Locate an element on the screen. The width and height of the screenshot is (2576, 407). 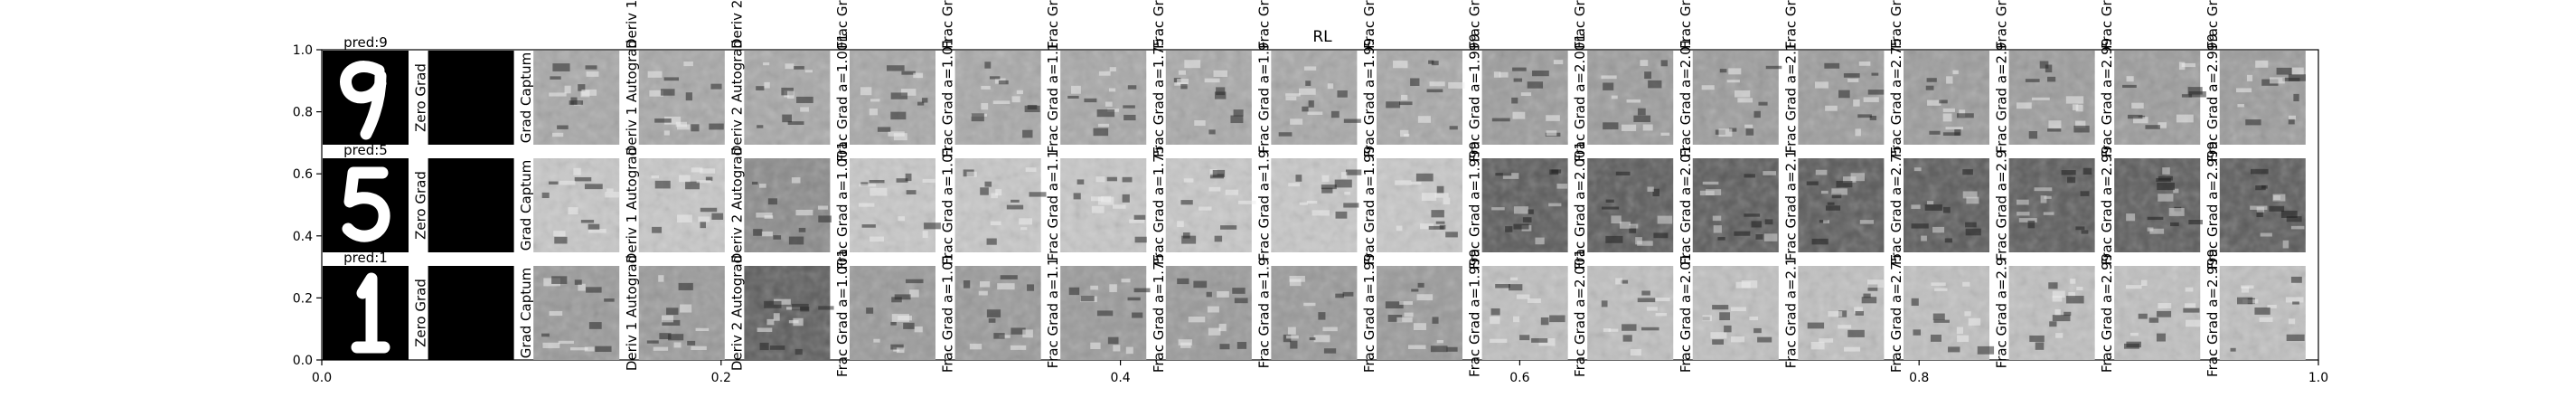
top-column-title: Frac Grad a=2.999 is located at coordinates (2213, 24).